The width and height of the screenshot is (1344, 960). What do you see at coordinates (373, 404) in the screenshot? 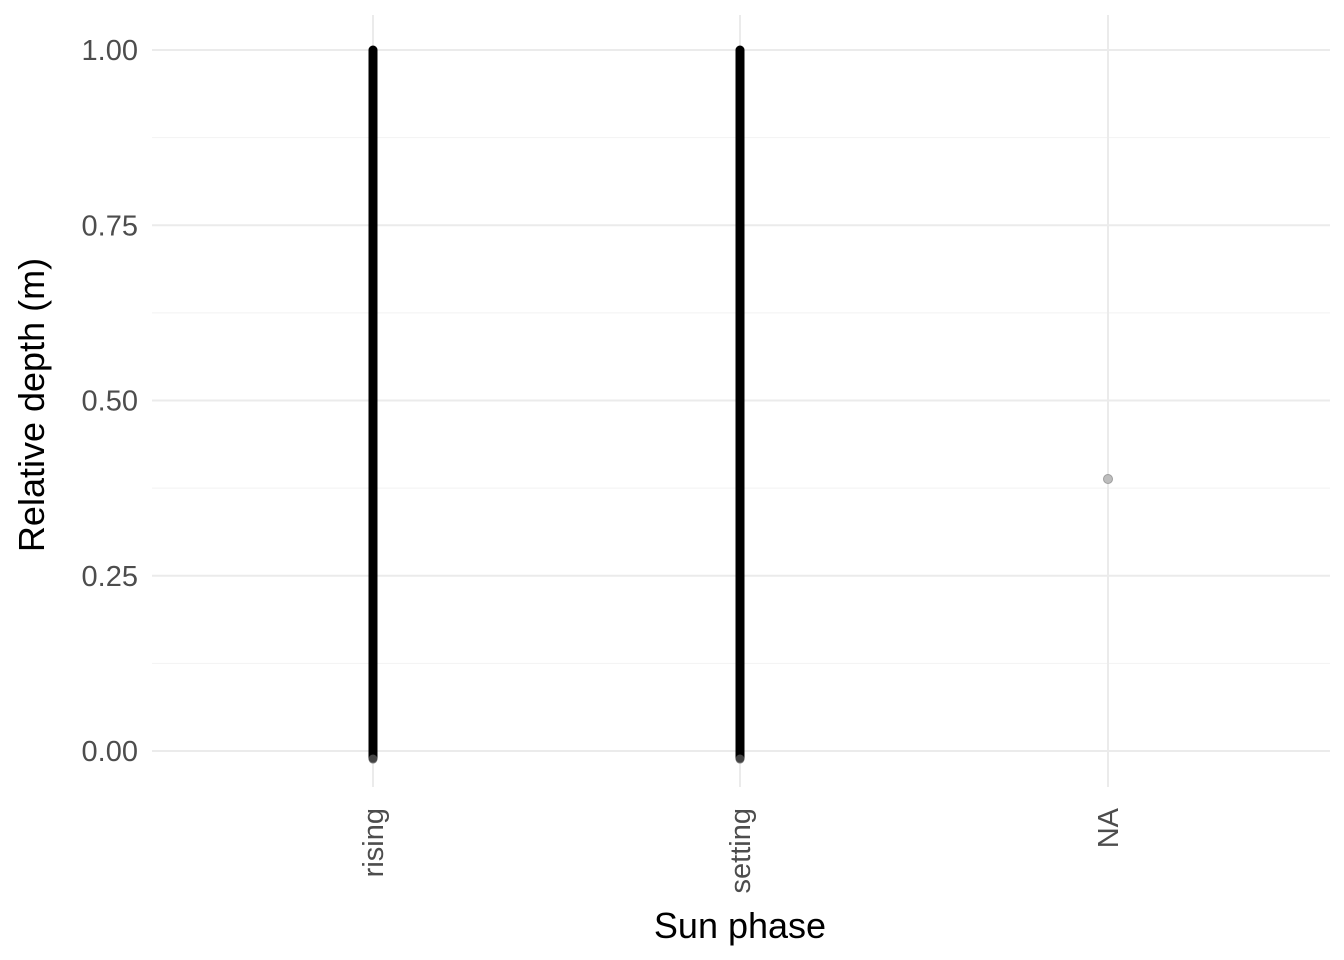
I see `series-rising` at bounding box center [373, 404].